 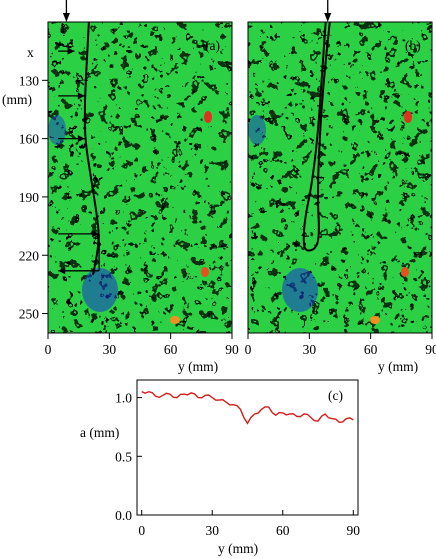 What do you see at coordinates (25, 183) in the screenshot?
I see `panel-a-x-axis: x (mm) 130 160 190 220 250` at bounding box center [25, 183].